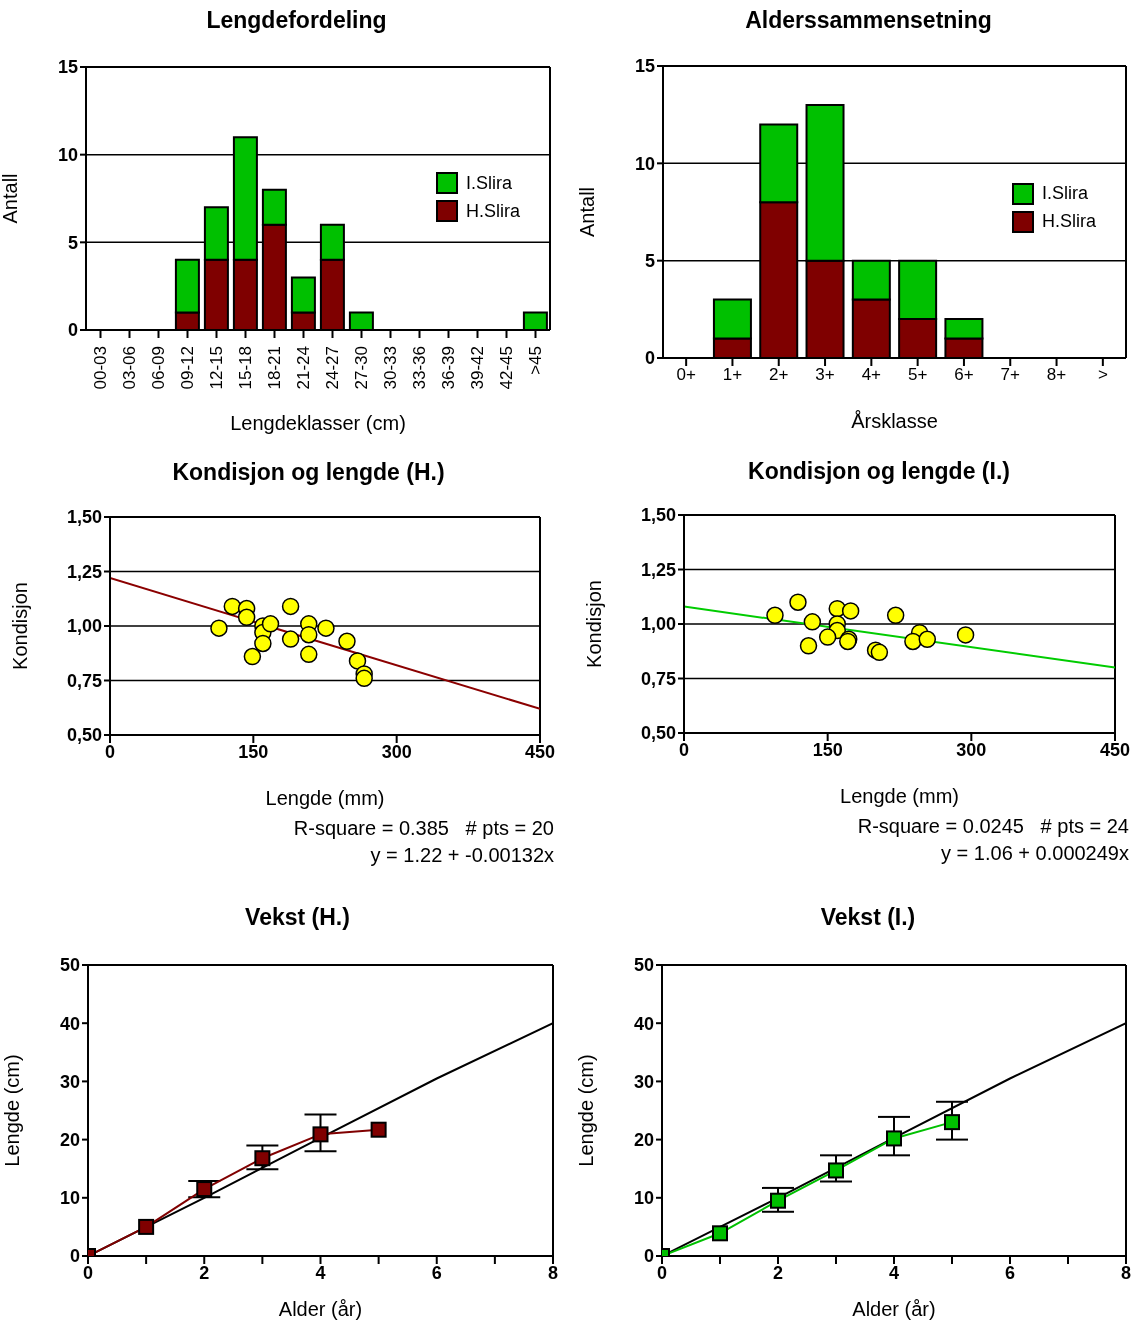 The image size is (1135, 1326). I want to click on x-tick-label: 00-03, so click(100, 368).